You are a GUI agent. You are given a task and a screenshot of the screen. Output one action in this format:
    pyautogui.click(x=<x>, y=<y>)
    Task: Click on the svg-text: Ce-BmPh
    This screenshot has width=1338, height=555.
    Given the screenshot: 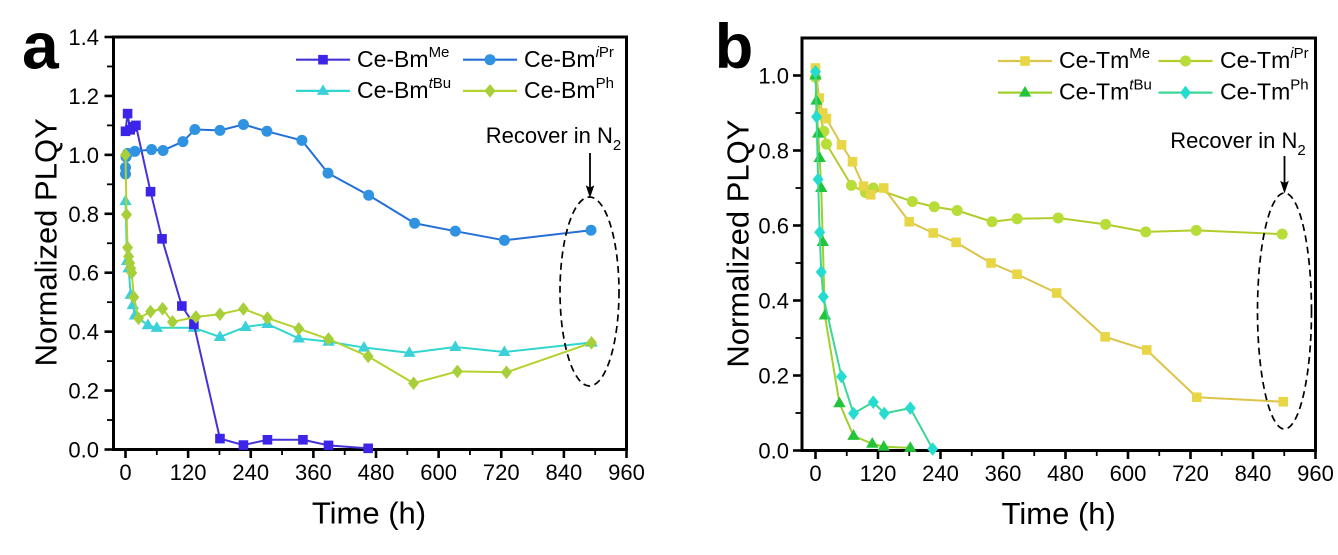 What is the action you would take?
    pyautogui.click(x=569, y=89)
    